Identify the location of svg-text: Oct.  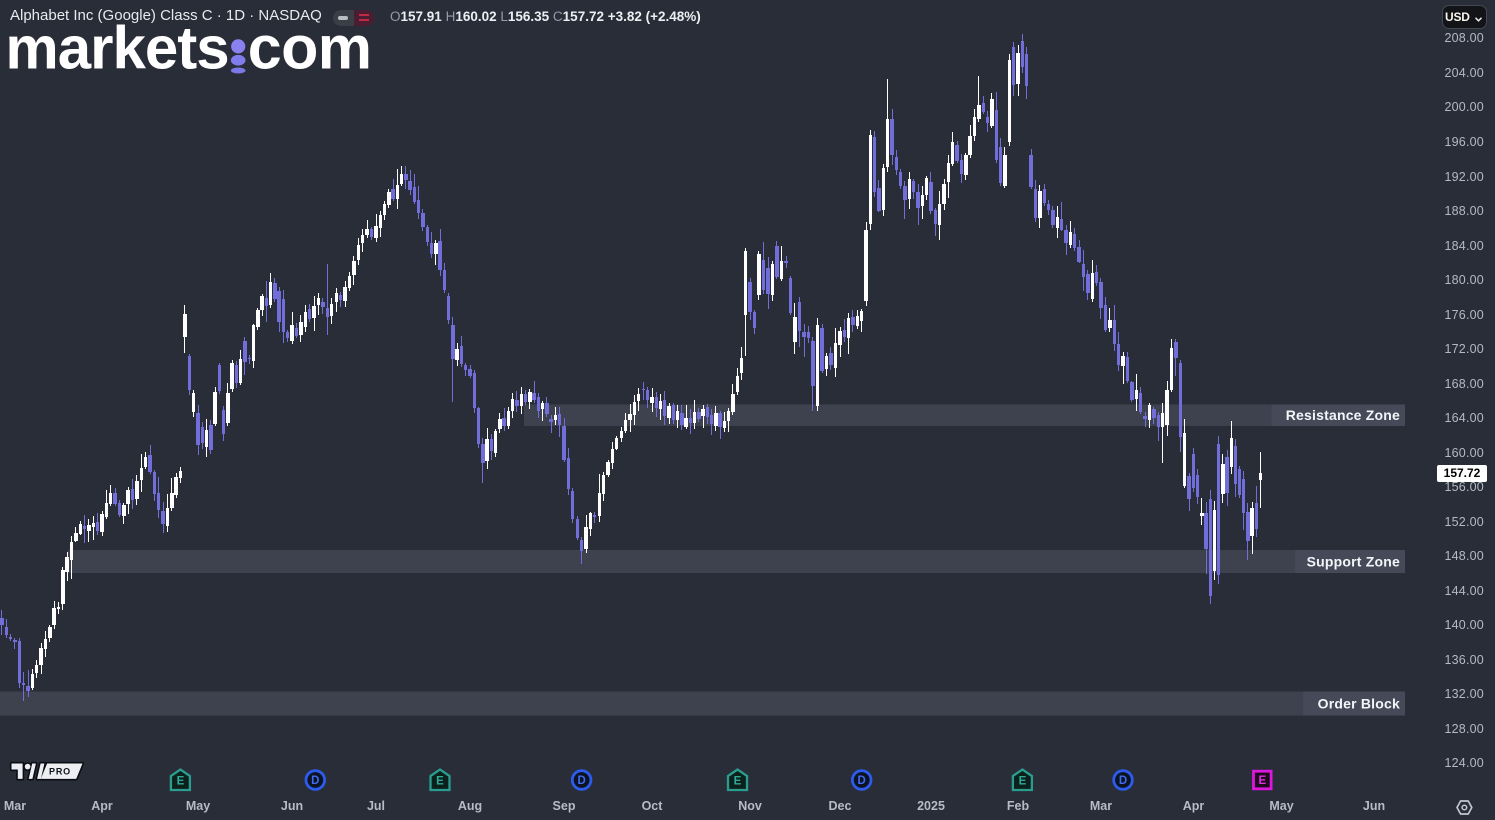
(653, 806).